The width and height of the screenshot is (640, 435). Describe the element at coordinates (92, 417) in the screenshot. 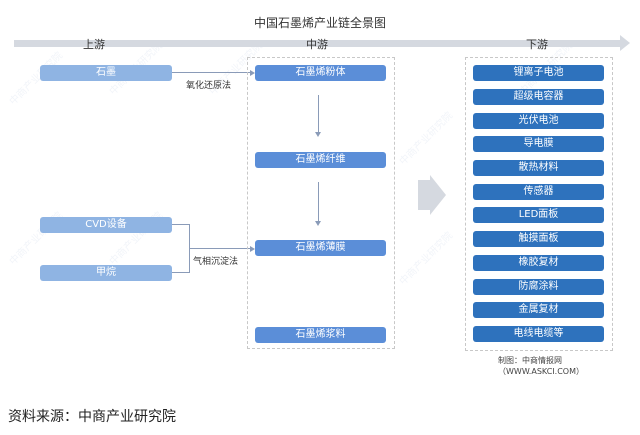

I see `data-source: 资料来源：中商产业研究院` at that location.